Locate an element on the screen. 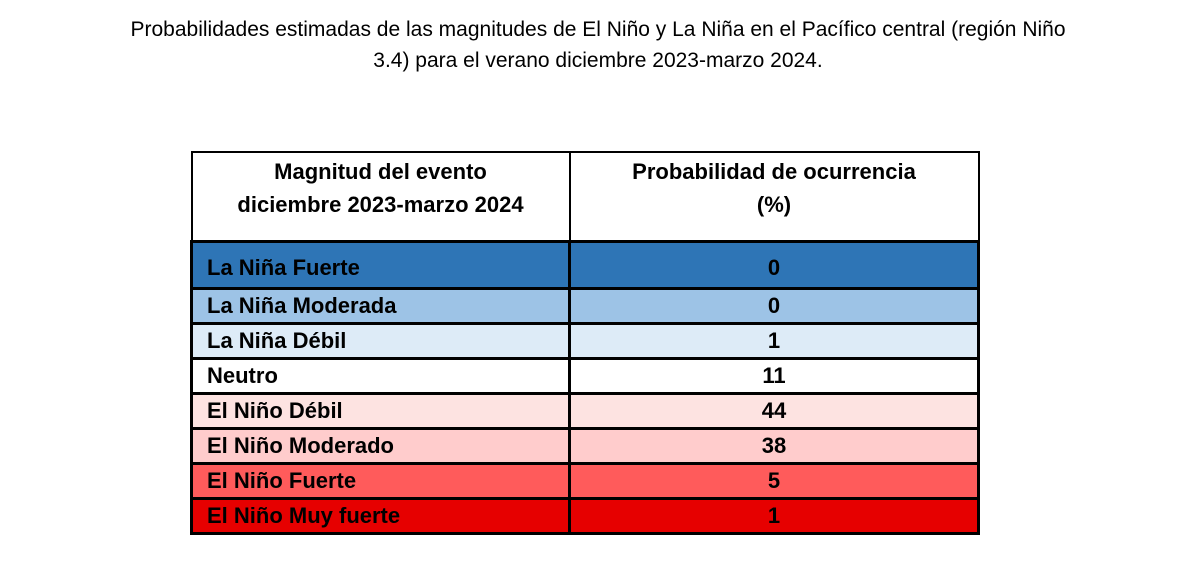 This screenshot has width=1196, height=576. event-magnitude-cell: El Niño Débil is located at coordinates (380, 411).